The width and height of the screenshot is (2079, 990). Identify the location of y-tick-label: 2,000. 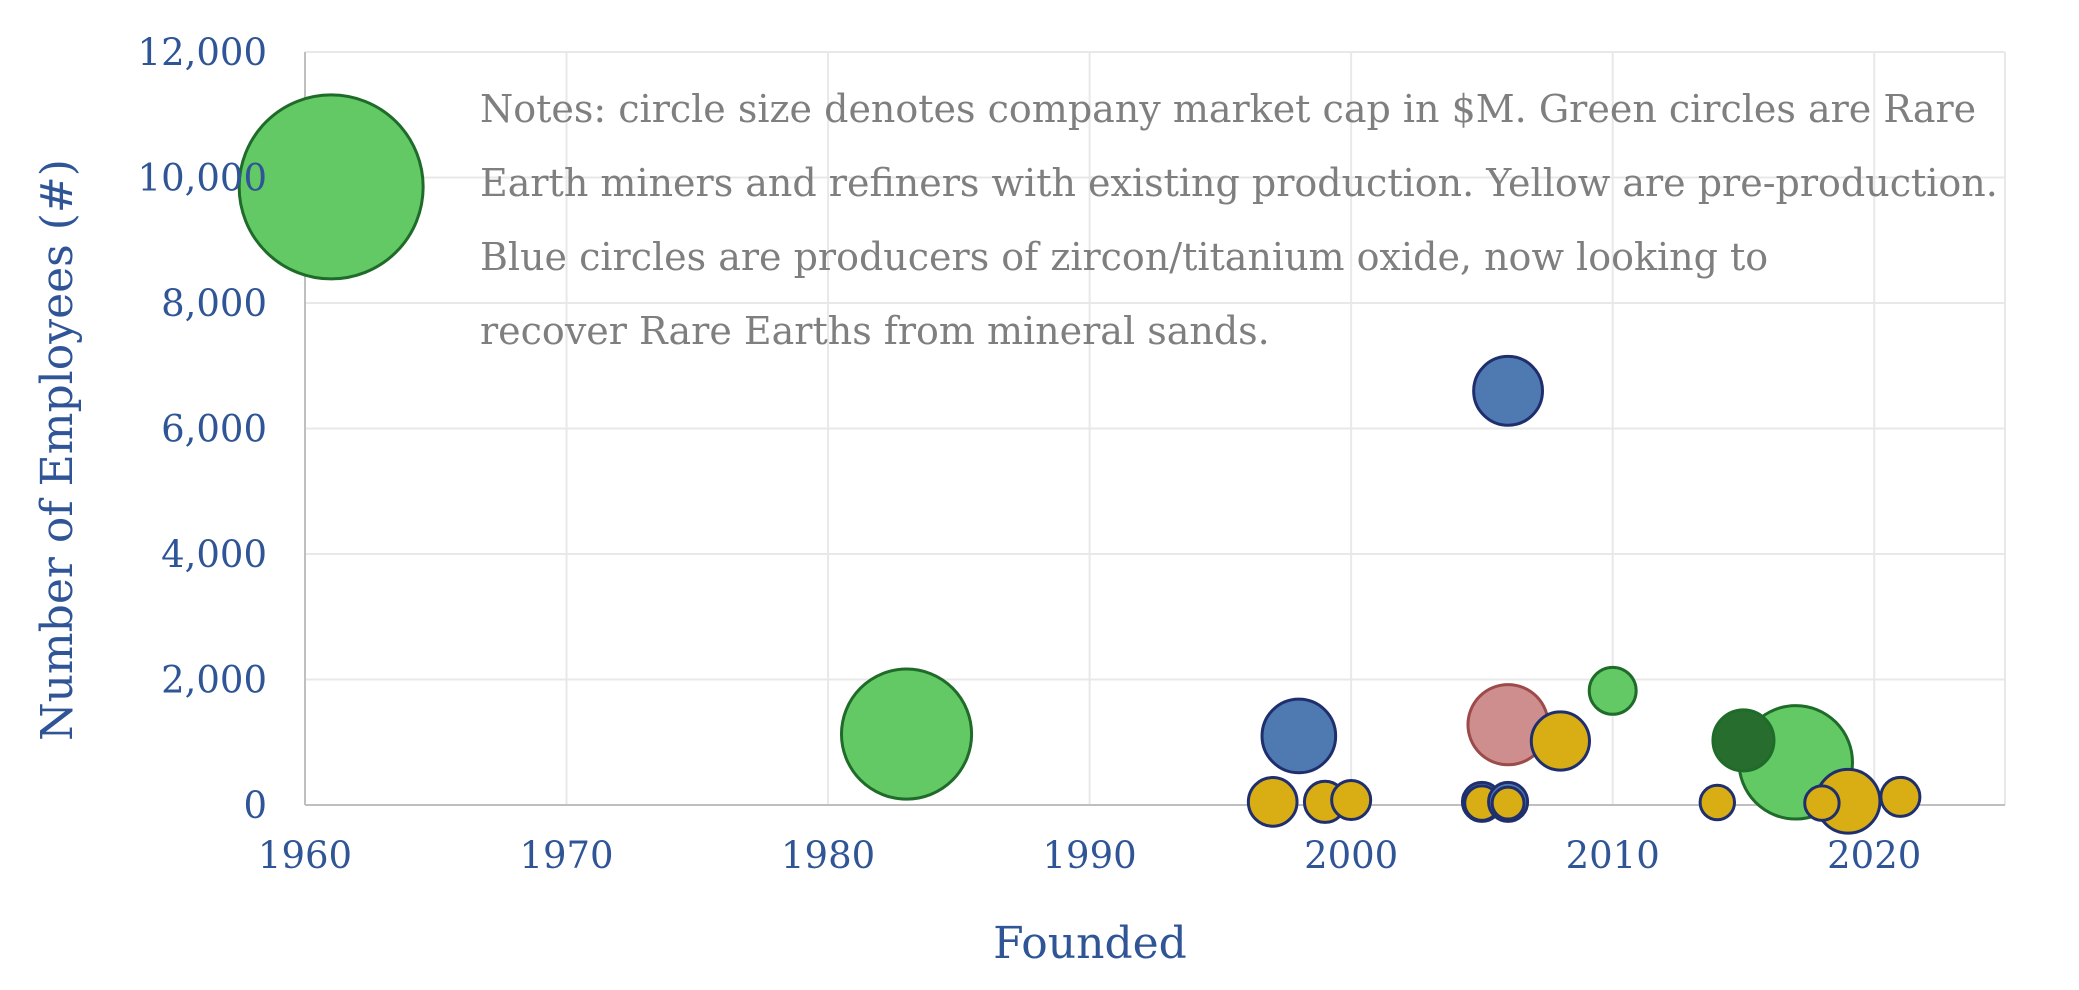
(214, 680).